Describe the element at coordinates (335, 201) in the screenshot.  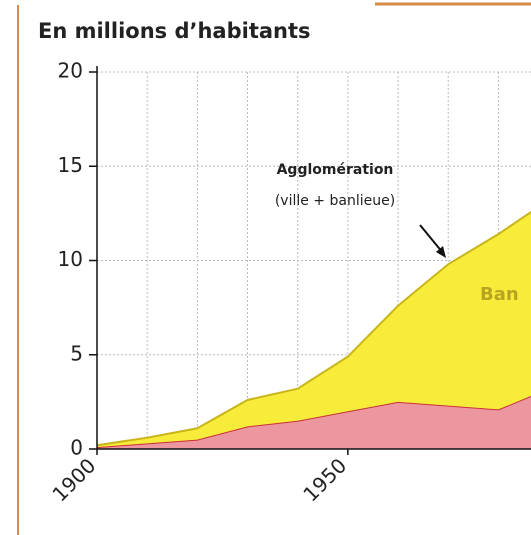
I see `annotation: (ville + banlieue)` at that location.